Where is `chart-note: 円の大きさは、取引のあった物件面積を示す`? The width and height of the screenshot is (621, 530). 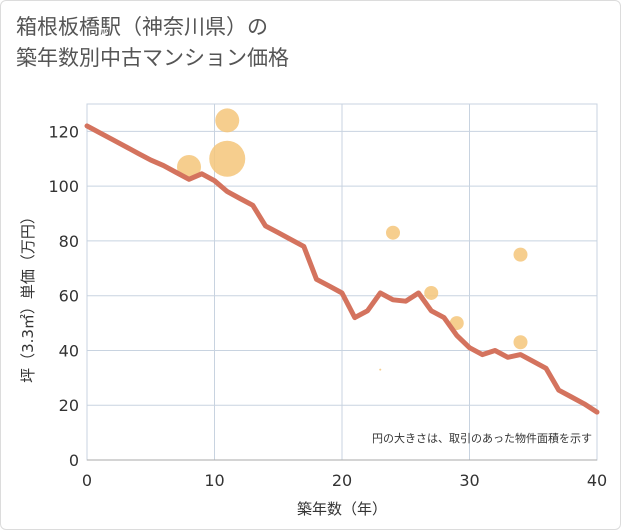 chart-note: 円の大きさは、取引のあった物件面積を示す is located at coordinates (482, 438).